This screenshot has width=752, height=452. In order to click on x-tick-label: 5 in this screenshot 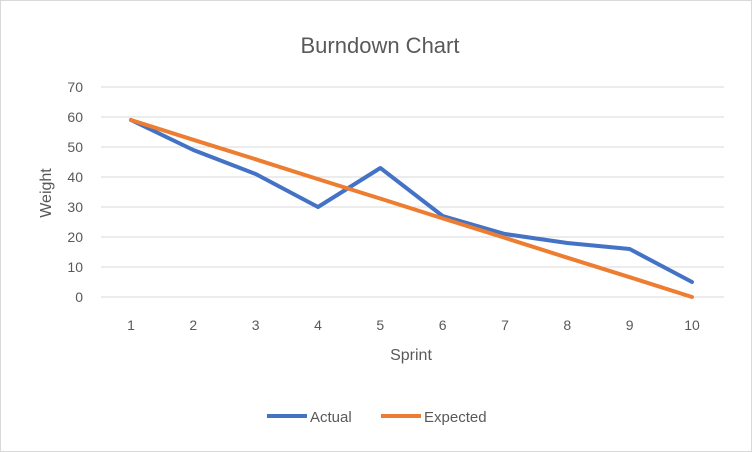, I will do `click(380, 325)`.